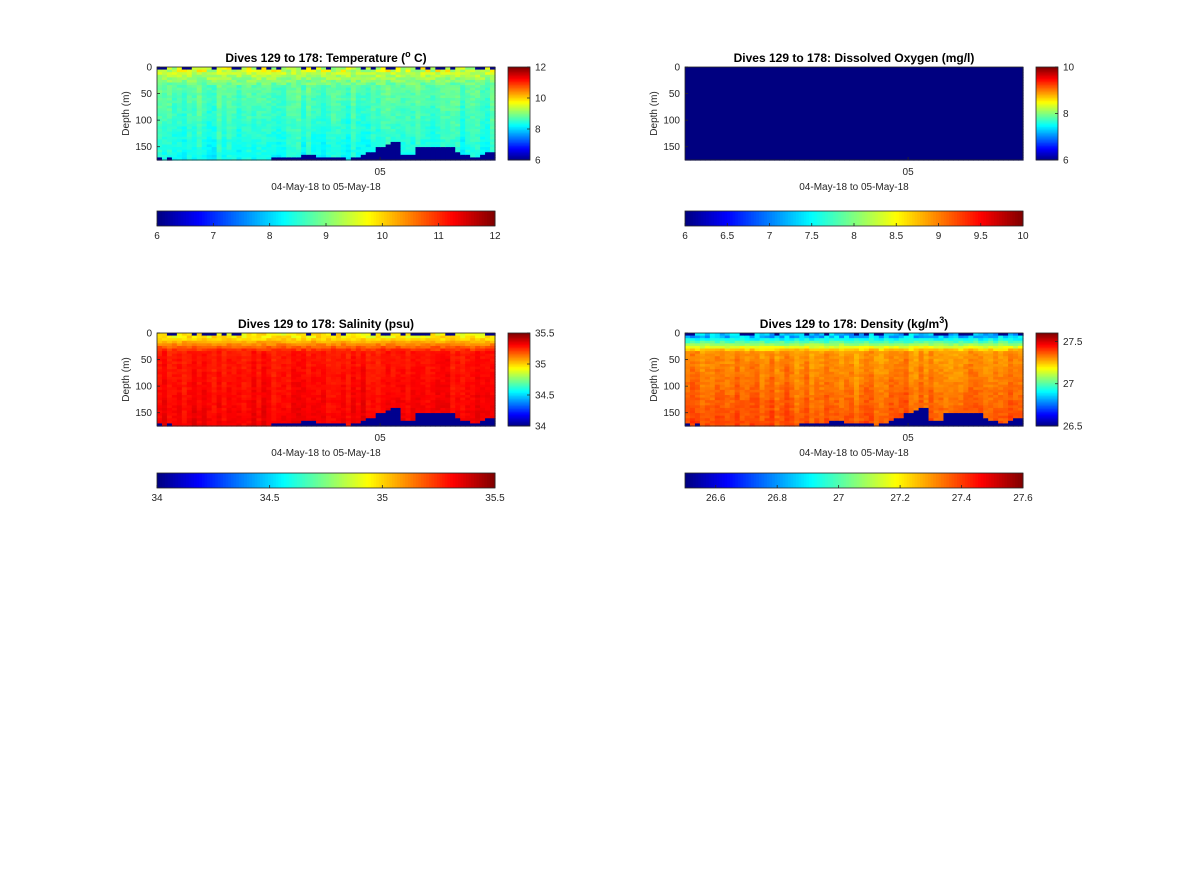  I want to click on colorbar-tick-label: 6, so click(538, 161).